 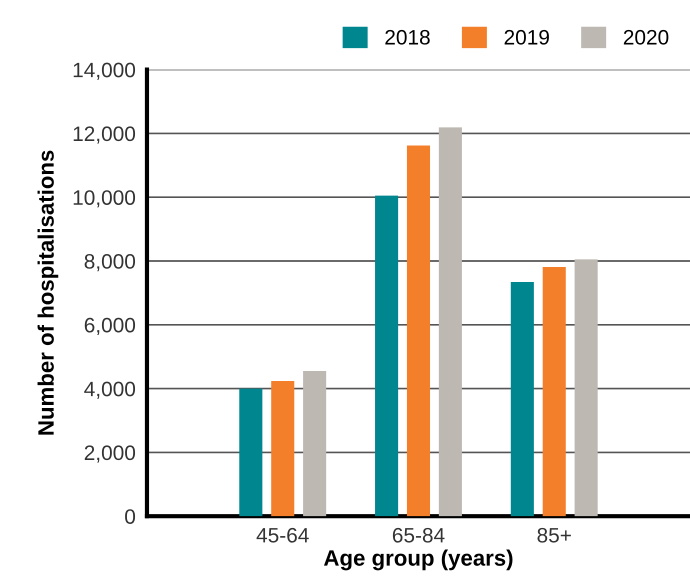 What do you see at coordinates (418, 560) in the screenshot?
I see `x-axis-title: Age group (years)` at bounding box center [418, 560].